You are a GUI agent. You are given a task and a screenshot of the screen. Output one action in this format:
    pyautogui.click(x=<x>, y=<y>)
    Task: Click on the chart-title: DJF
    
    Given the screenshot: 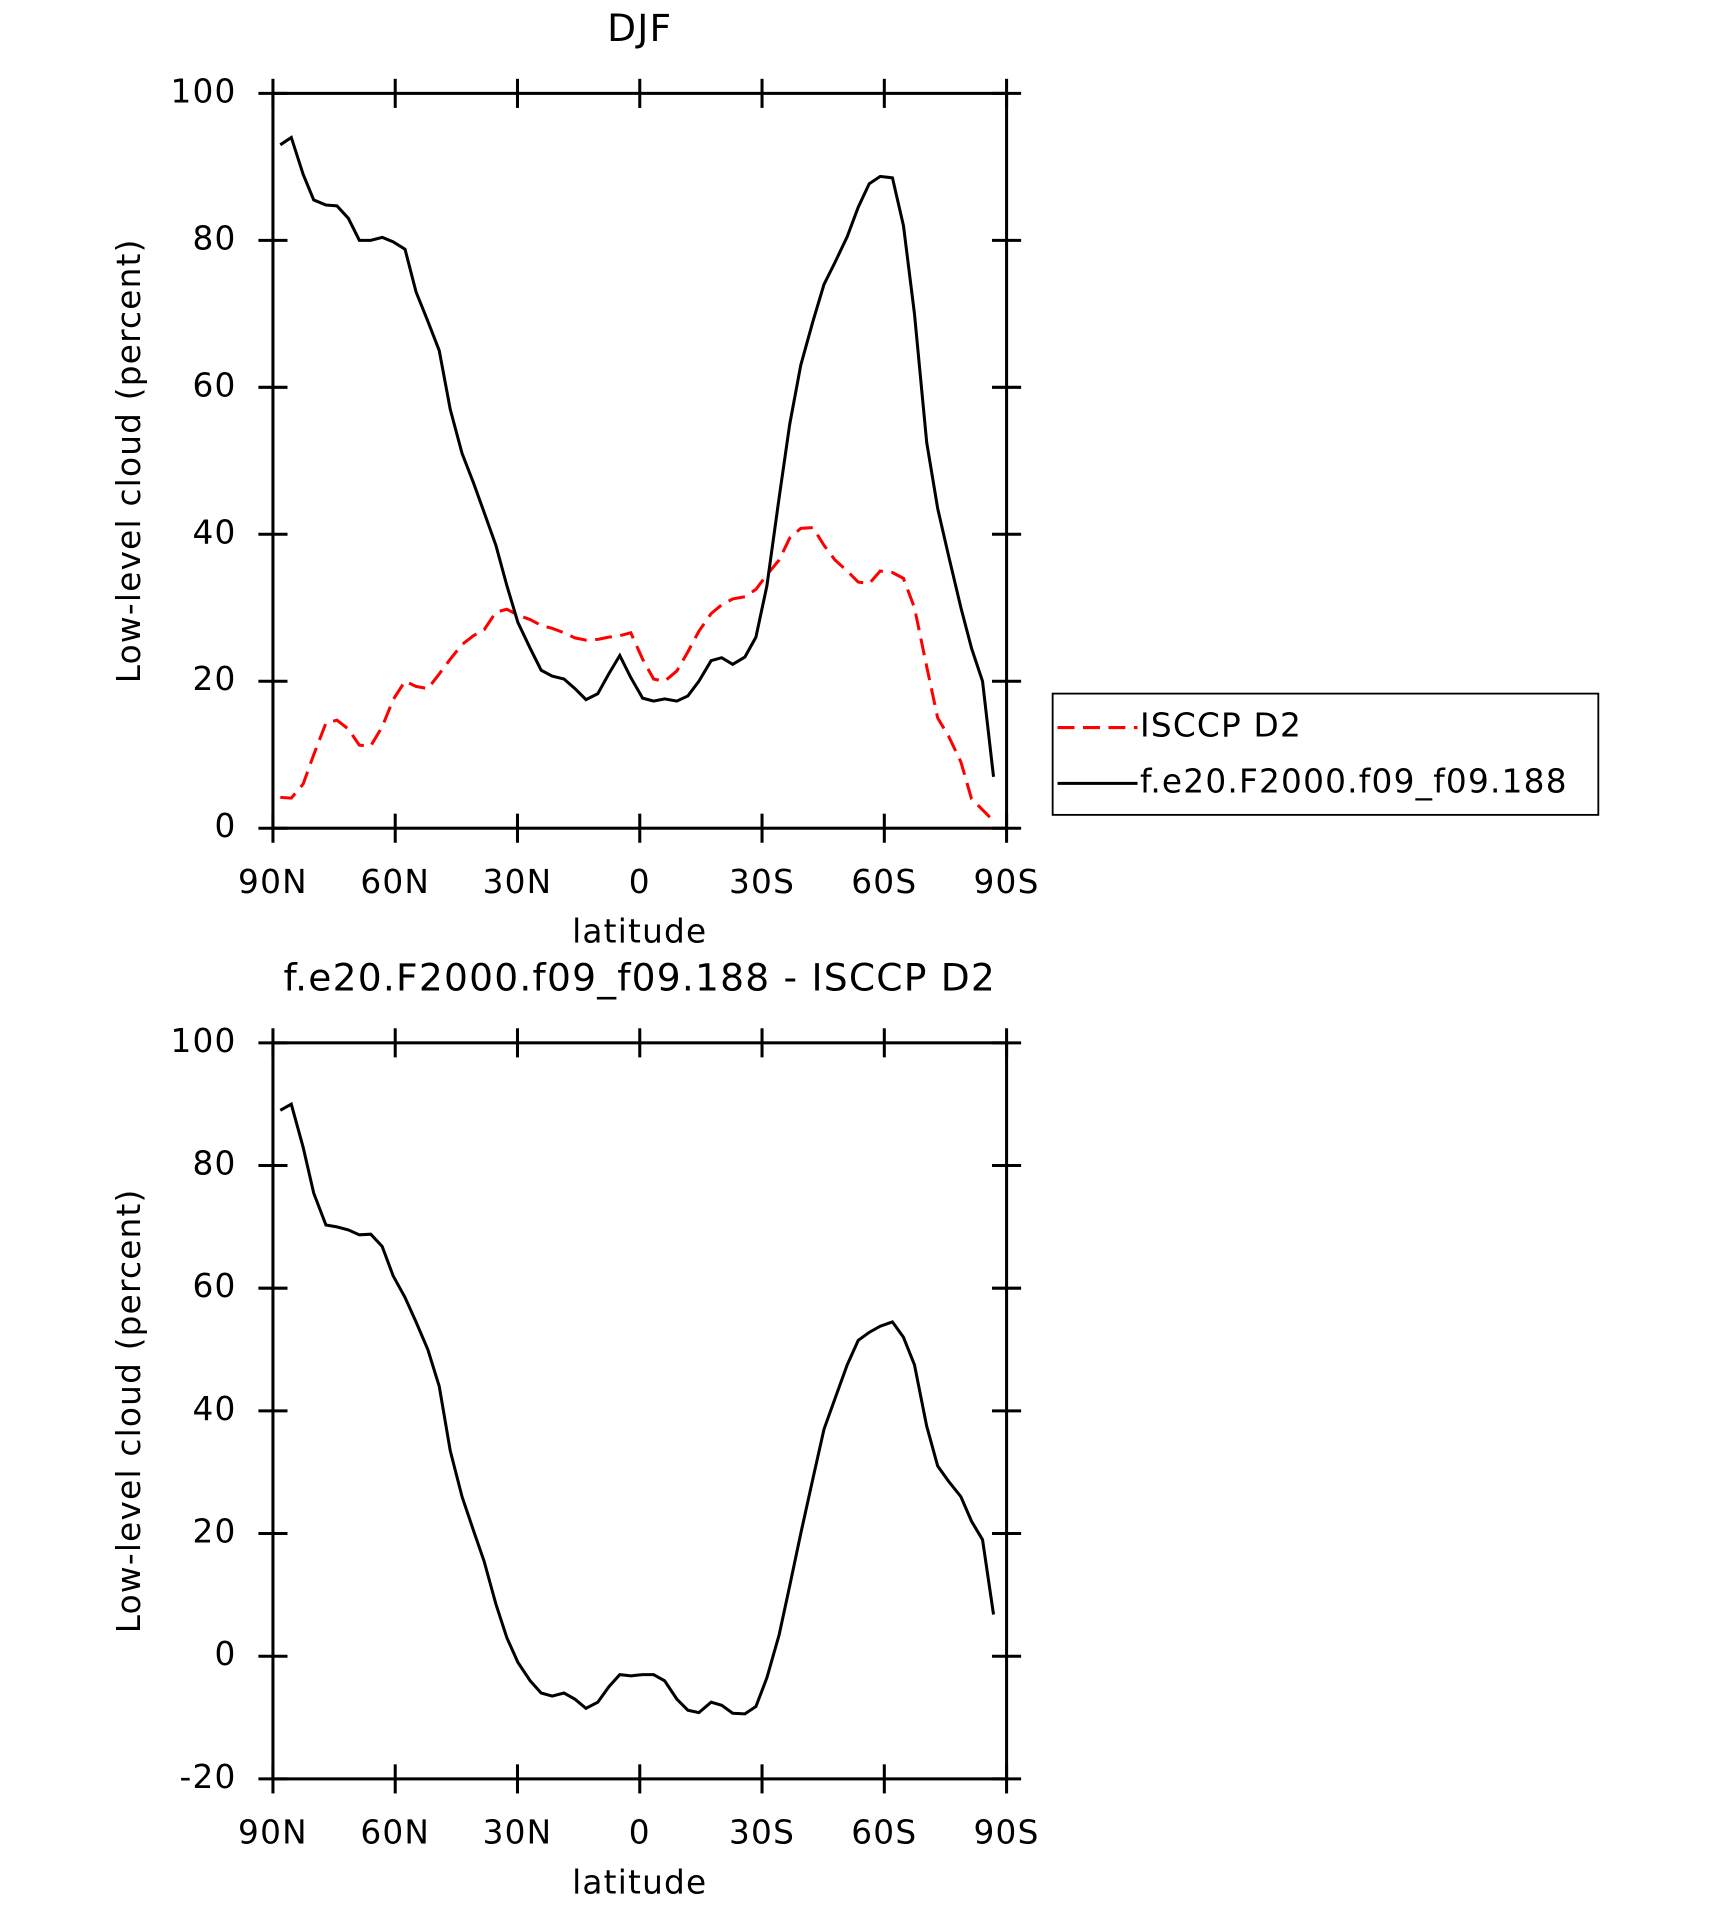 What is the action you would take?
    pyautogui.click(x=639, y=28)
    